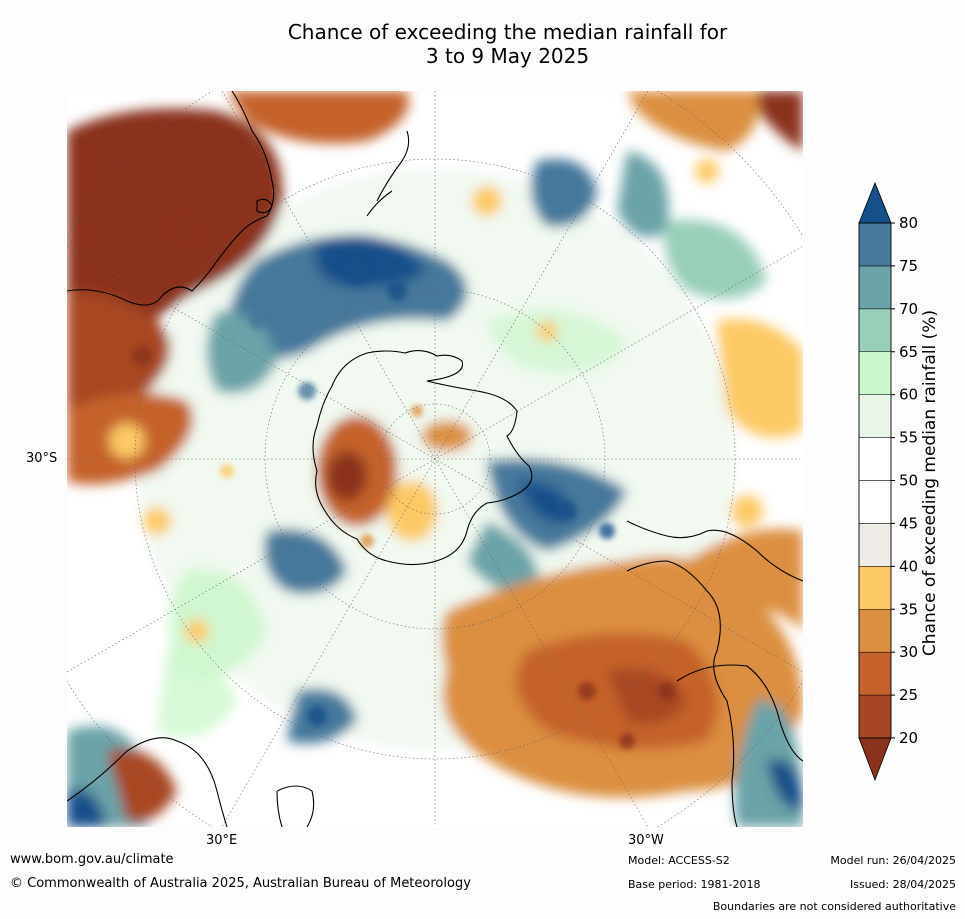 Image resolution: width=965 pixels, height=919 pixels. Describe the element at coordinates (930, 483) in the screenshot. I see `colorbar-label: Chance of exceeding median rainfall (%)` at that location.